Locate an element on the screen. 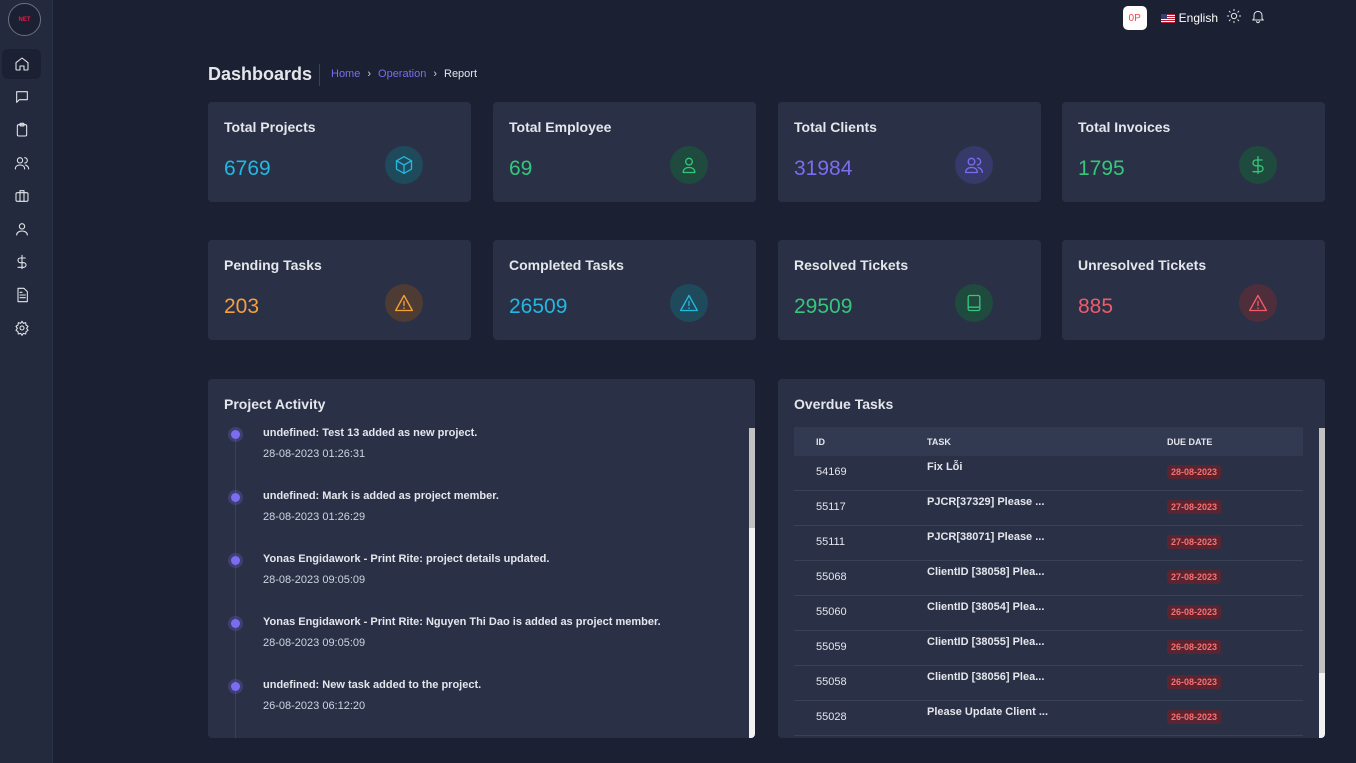 The width and height of the screenshot is (1356, 763). breadcrumb-operation: Operation is located at coordinates (402, 74).